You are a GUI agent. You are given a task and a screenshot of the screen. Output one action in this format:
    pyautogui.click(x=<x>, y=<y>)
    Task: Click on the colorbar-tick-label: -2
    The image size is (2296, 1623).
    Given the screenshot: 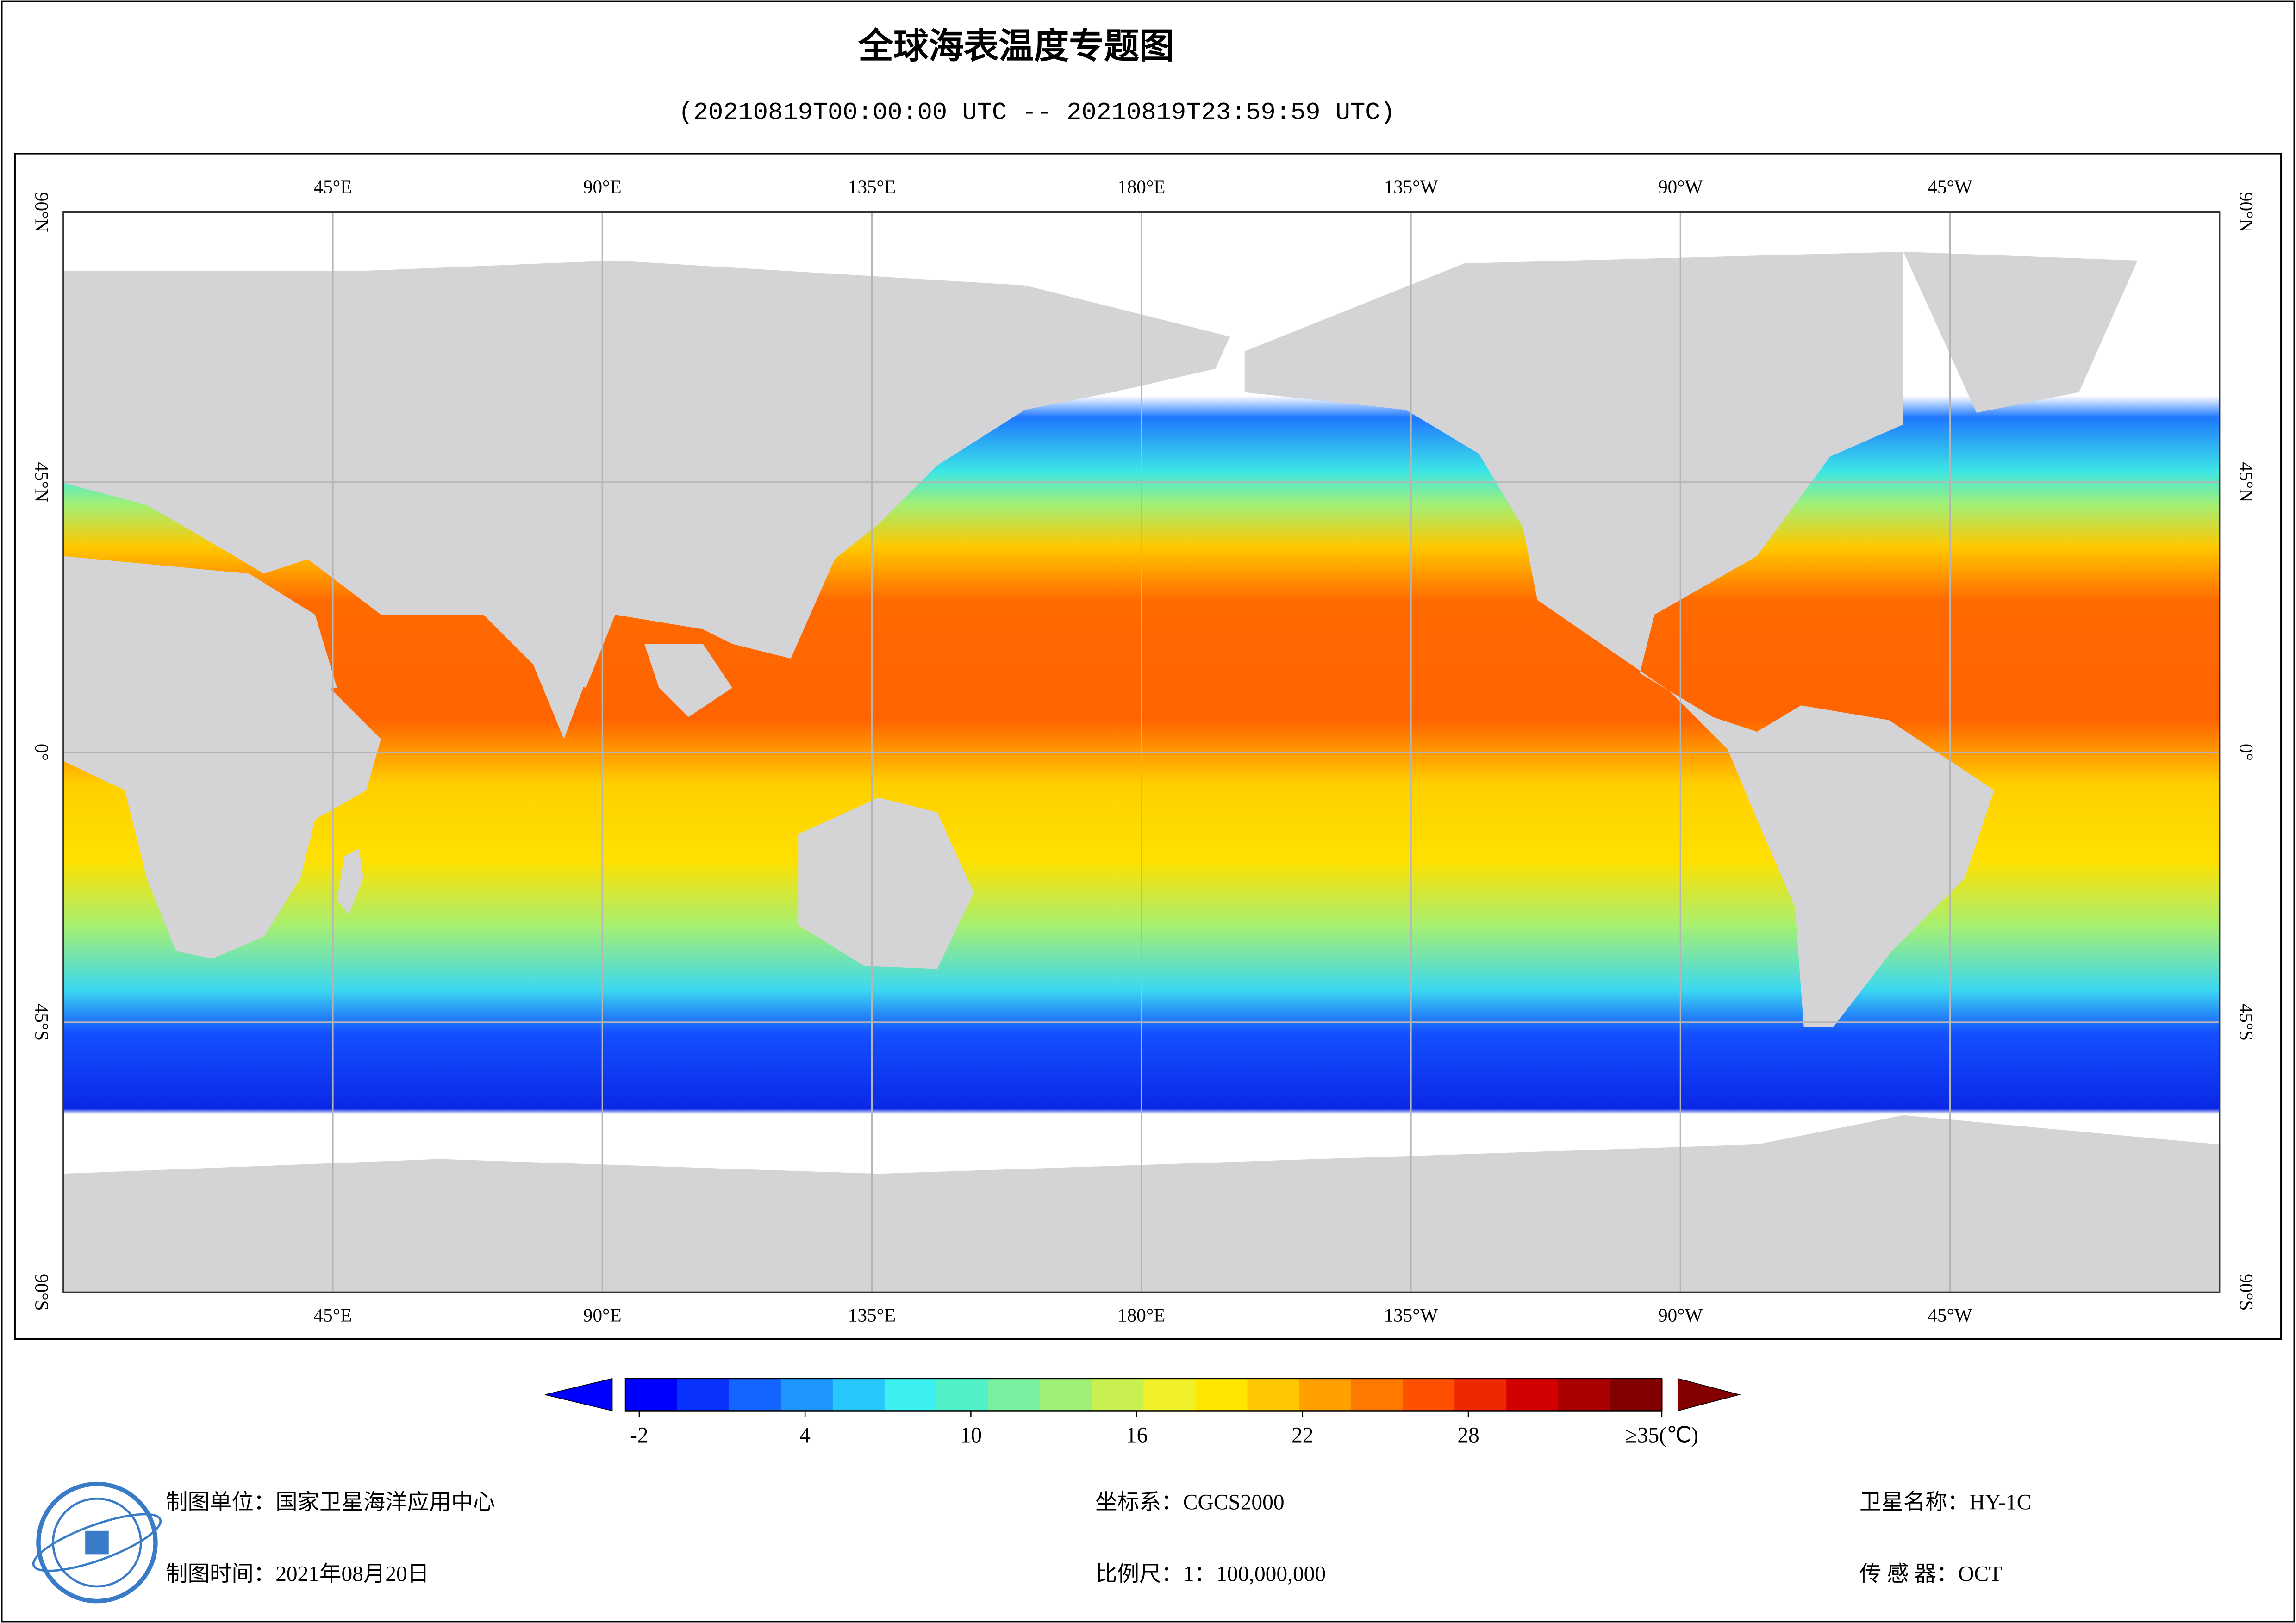 What is the action you would take?
    pyautogui.click(x=639, y=1435)
    